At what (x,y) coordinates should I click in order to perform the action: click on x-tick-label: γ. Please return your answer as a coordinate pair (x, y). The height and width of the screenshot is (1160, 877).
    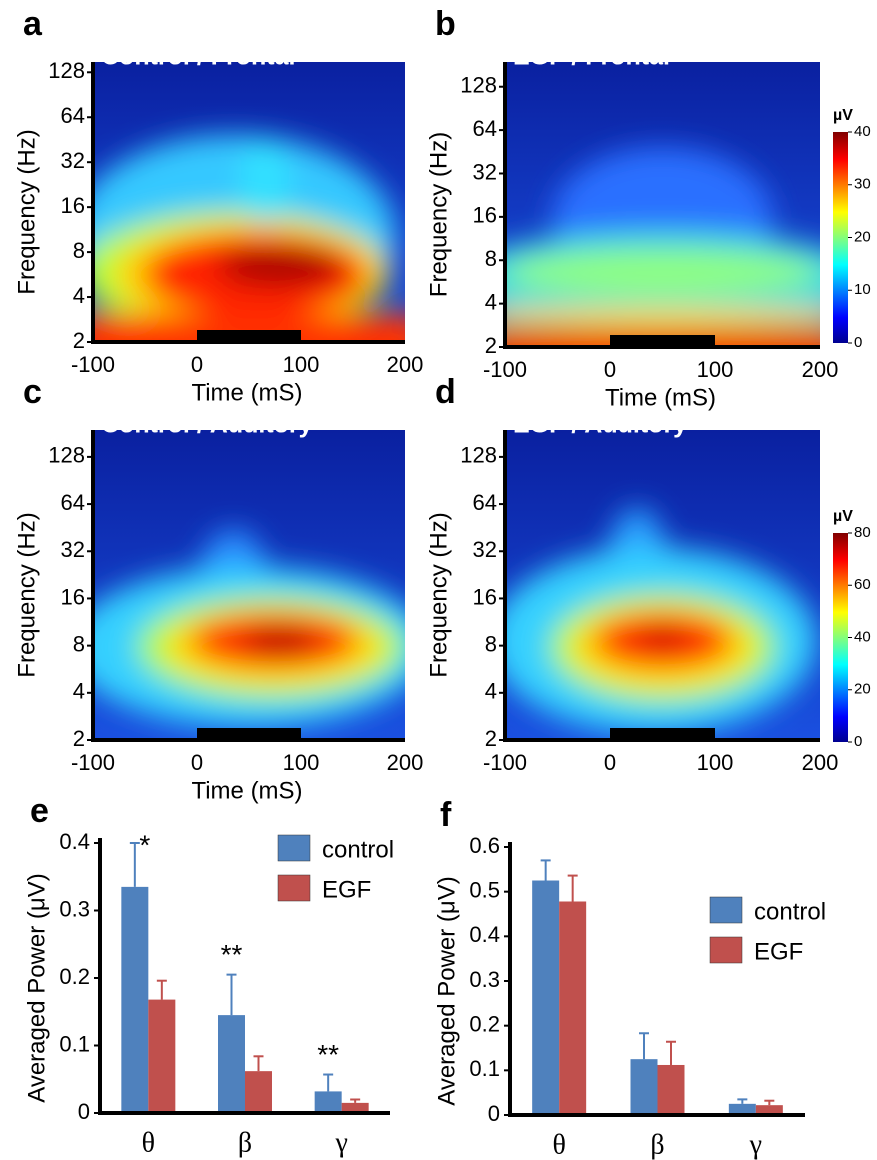
    Looking at the image, I should click on (755, 1144).